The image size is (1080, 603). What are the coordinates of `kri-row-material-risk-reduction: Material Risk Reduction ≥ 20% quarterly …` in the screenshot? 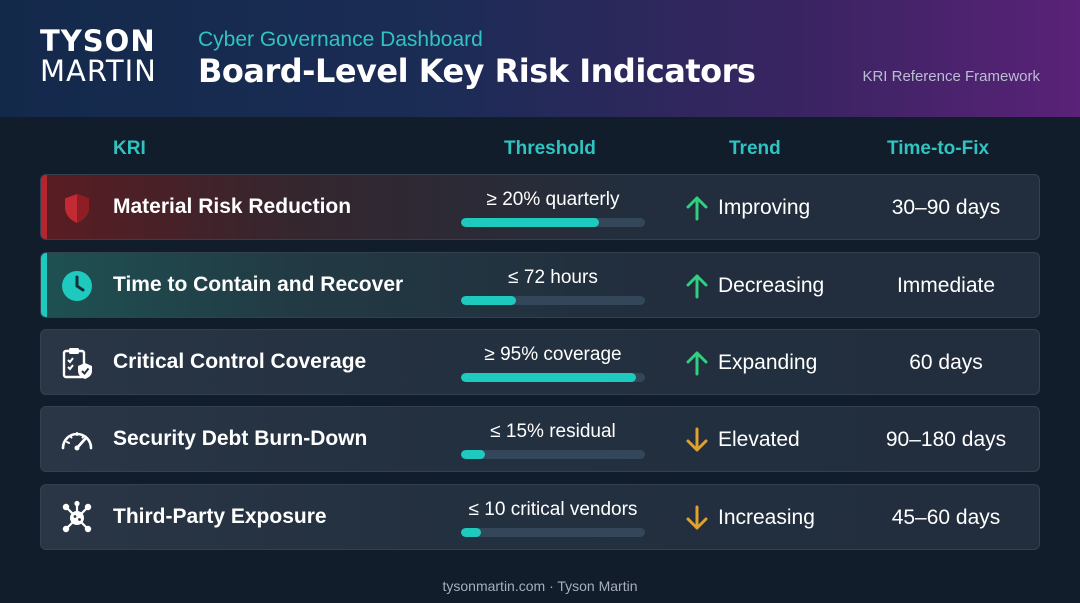 It's located at (540, 207).